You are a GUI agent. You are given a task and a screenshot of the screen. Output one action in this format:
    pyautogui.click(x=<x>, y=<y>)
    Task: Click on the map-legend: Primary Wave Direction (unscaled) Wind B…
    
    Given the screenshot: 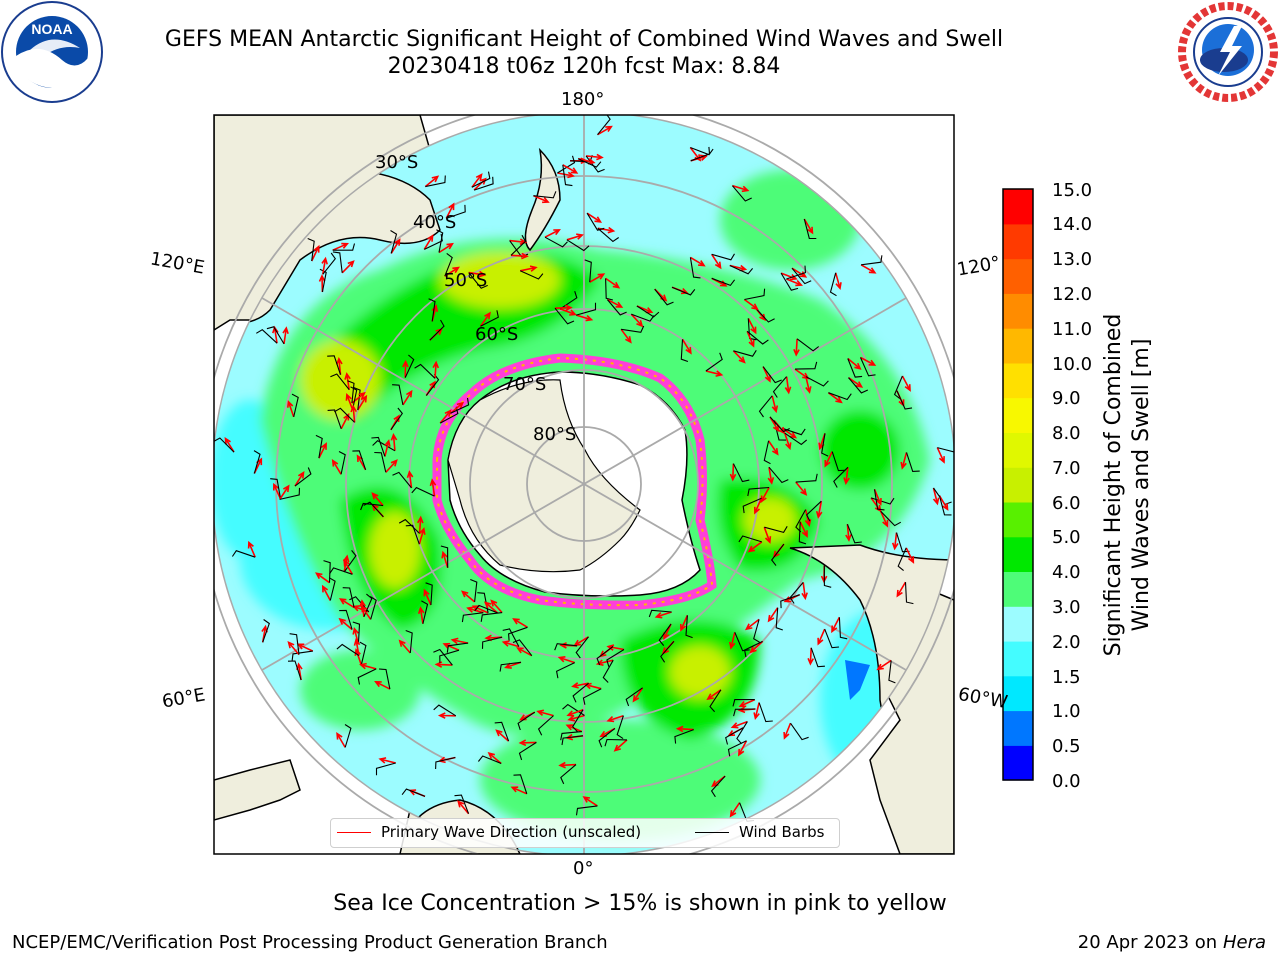 What is the action you would take?
    pyautogui.click(x=585, y=833)
    